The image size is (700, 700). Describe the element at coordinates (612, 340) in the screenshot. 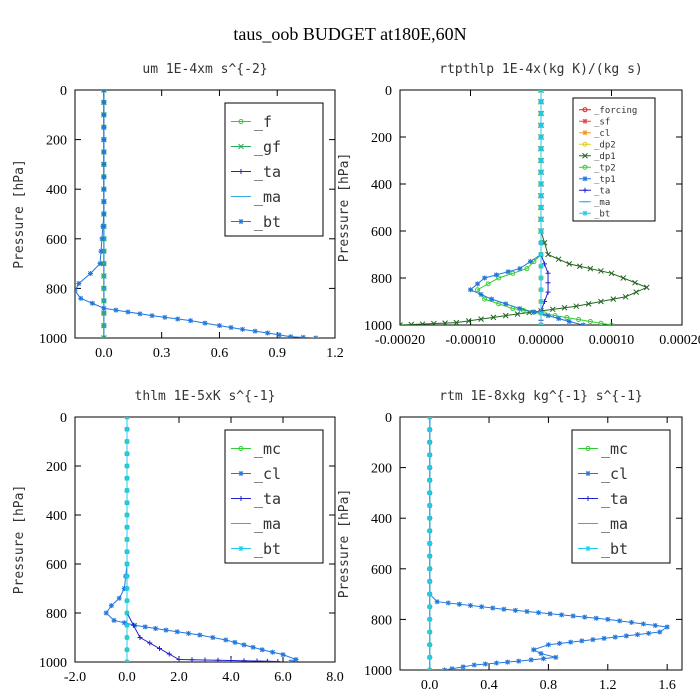

I see `x-tick-label: 0.00010` at that location.